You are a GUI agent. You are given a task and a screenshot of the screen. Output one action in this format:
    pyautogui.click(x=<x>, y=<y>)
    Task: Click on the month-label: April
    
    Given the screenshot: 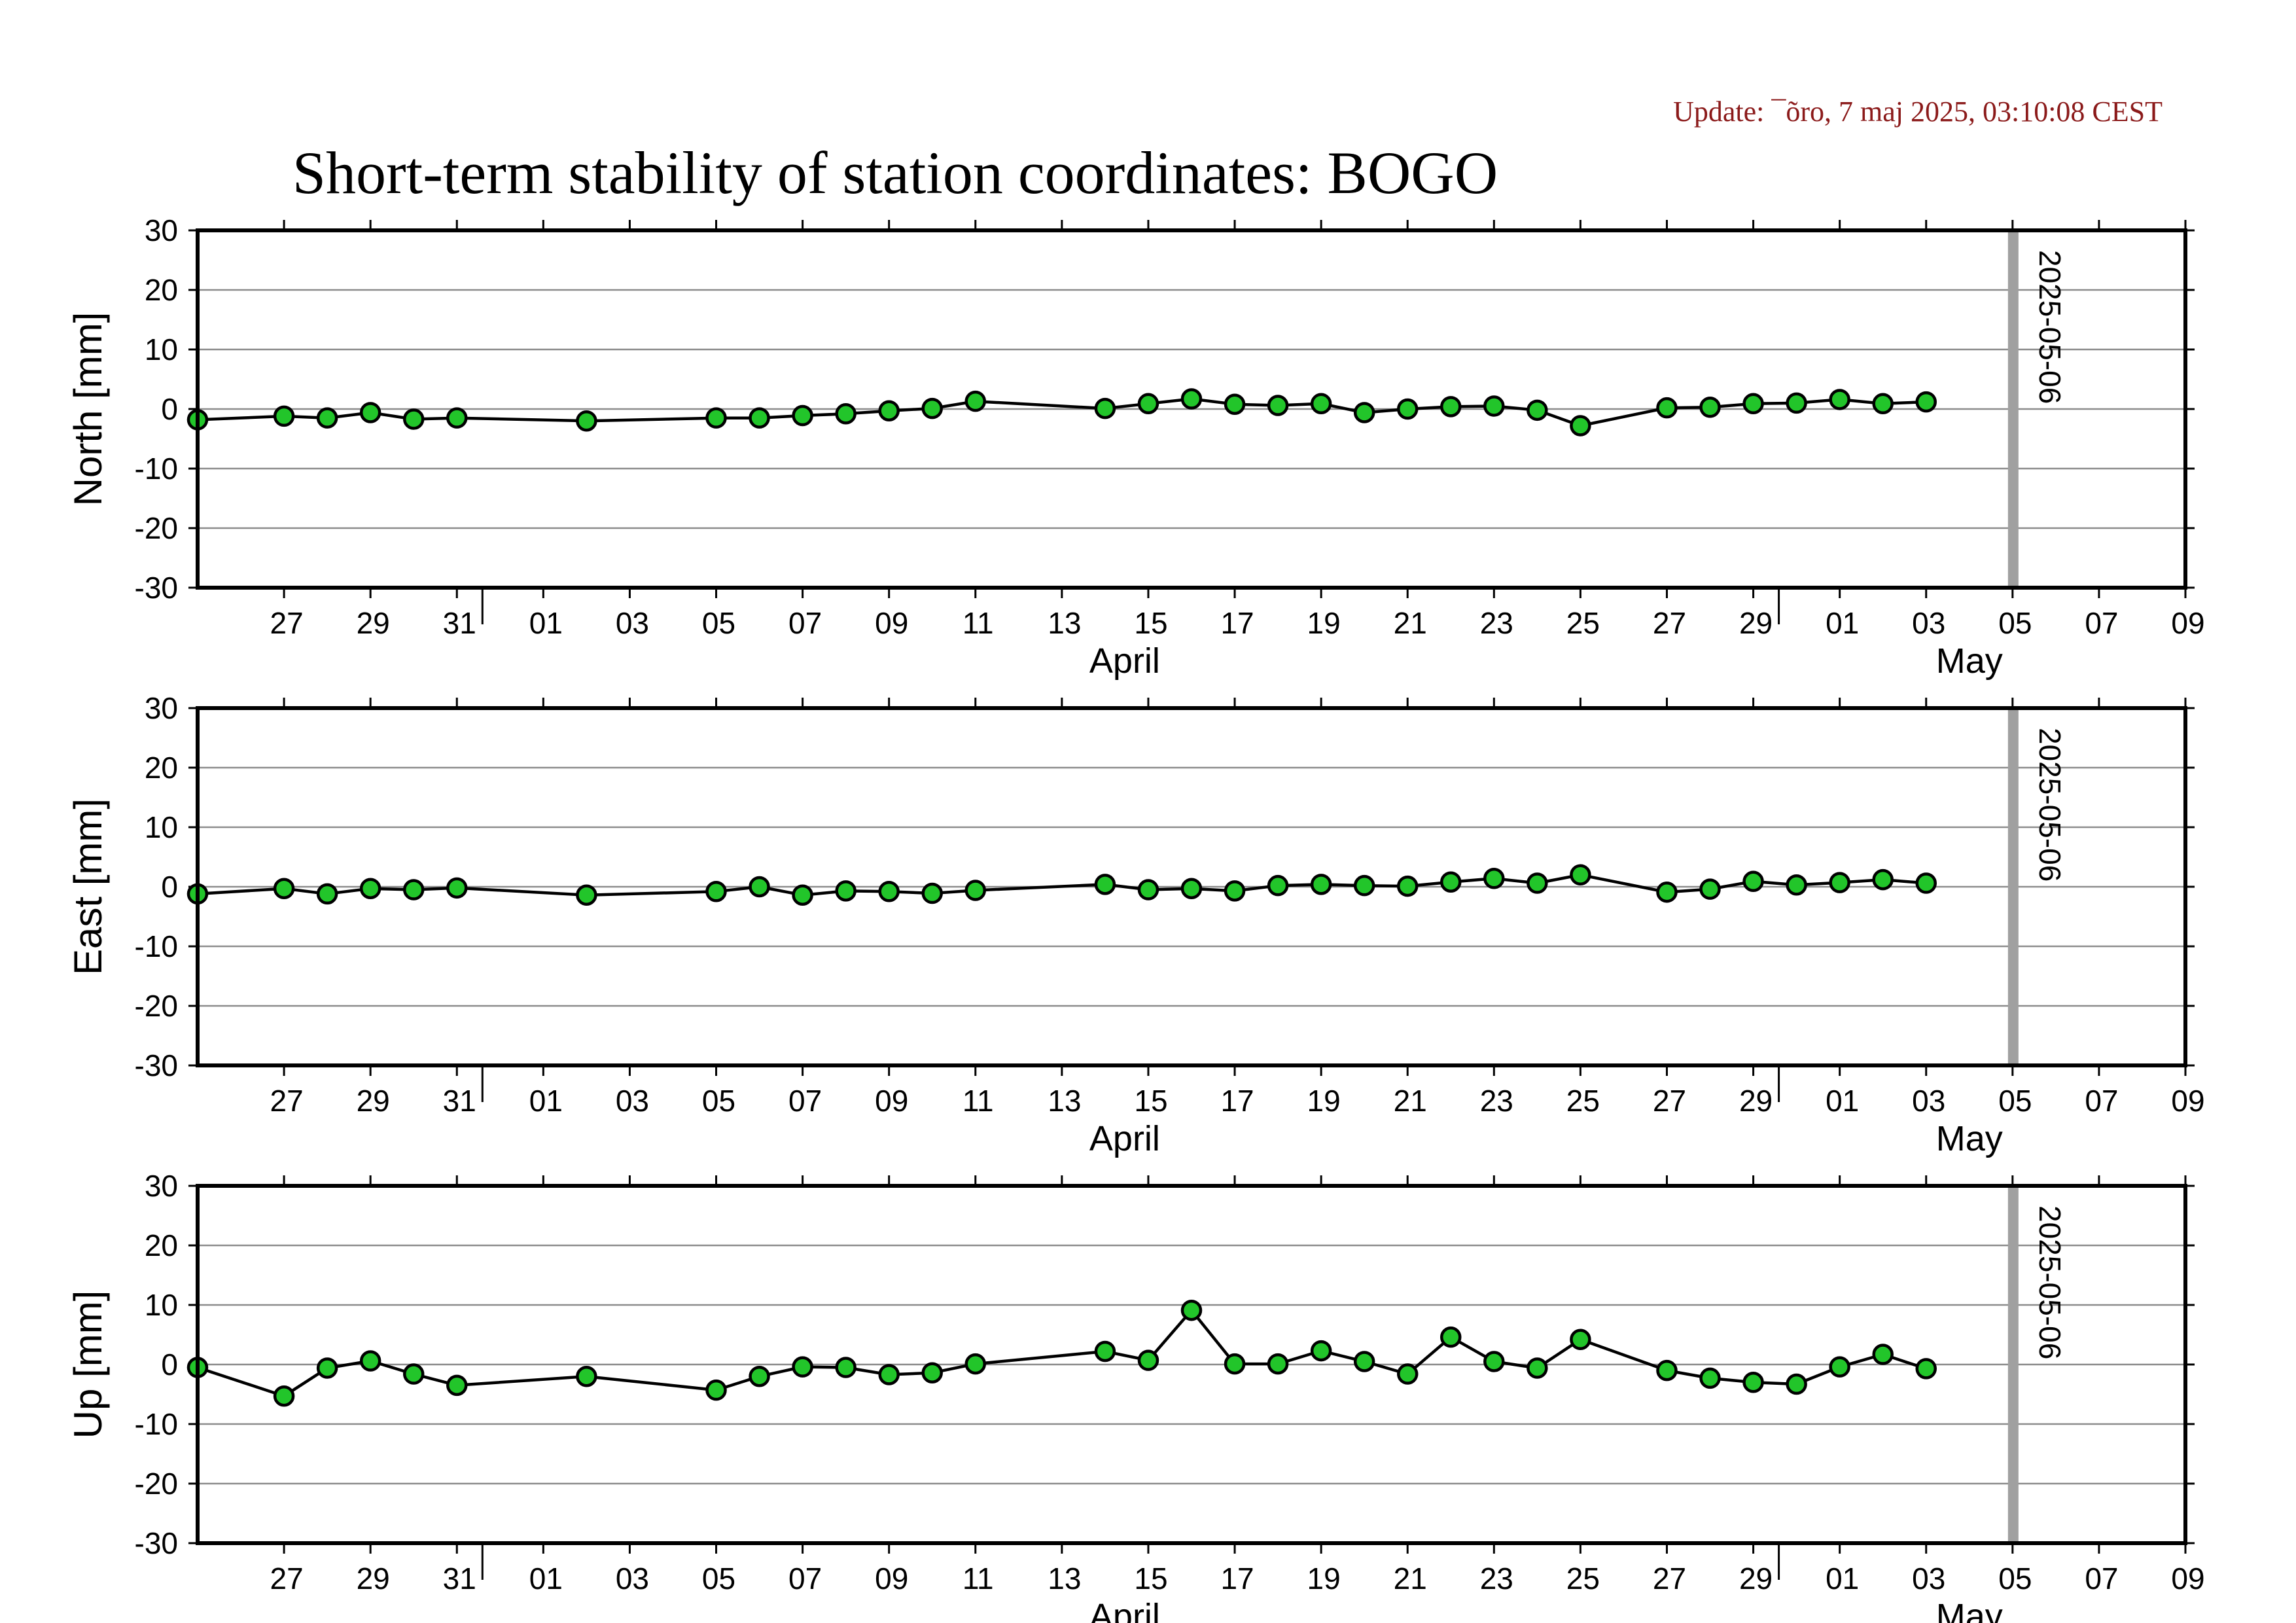 What is the action you would take?
    pyautogui.click(x=1124, y=661)
    